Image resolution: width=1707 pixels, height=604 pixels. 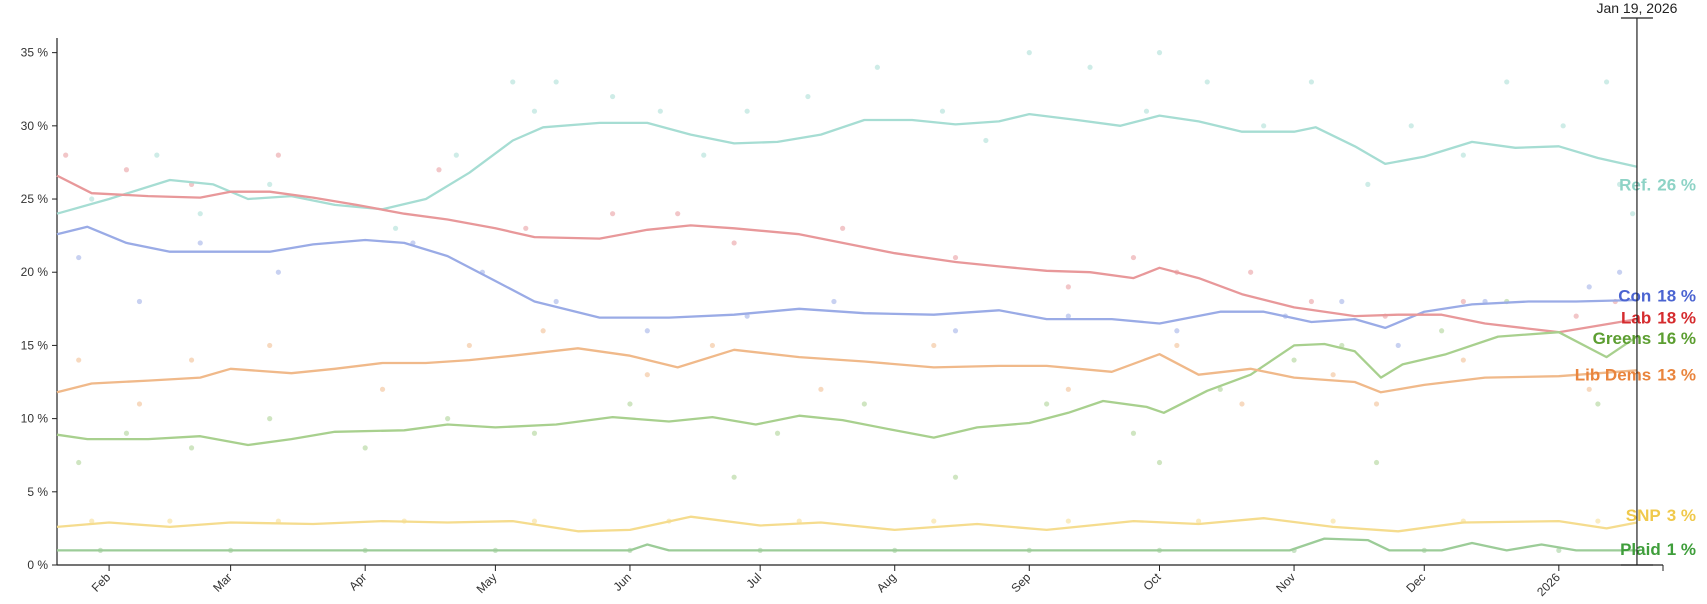 What do you see at coordinates (1153, 582) in the screenshot?
I see `x-tick-label: Oct` at bounding box center [1153, 582].